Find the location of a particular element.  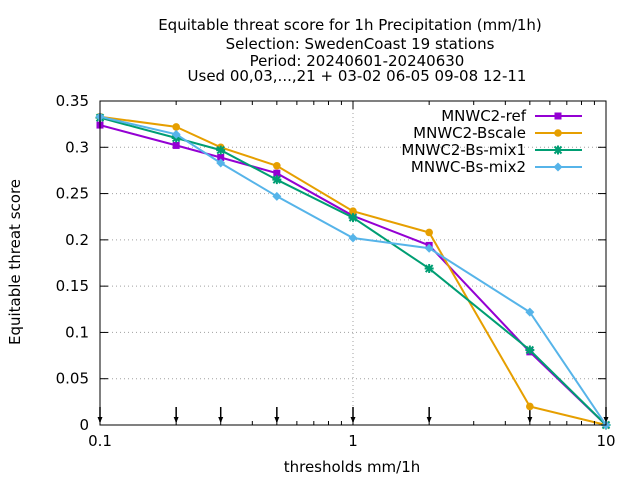

y-tick-label: 0.35 is located at coordinates (72, 101).